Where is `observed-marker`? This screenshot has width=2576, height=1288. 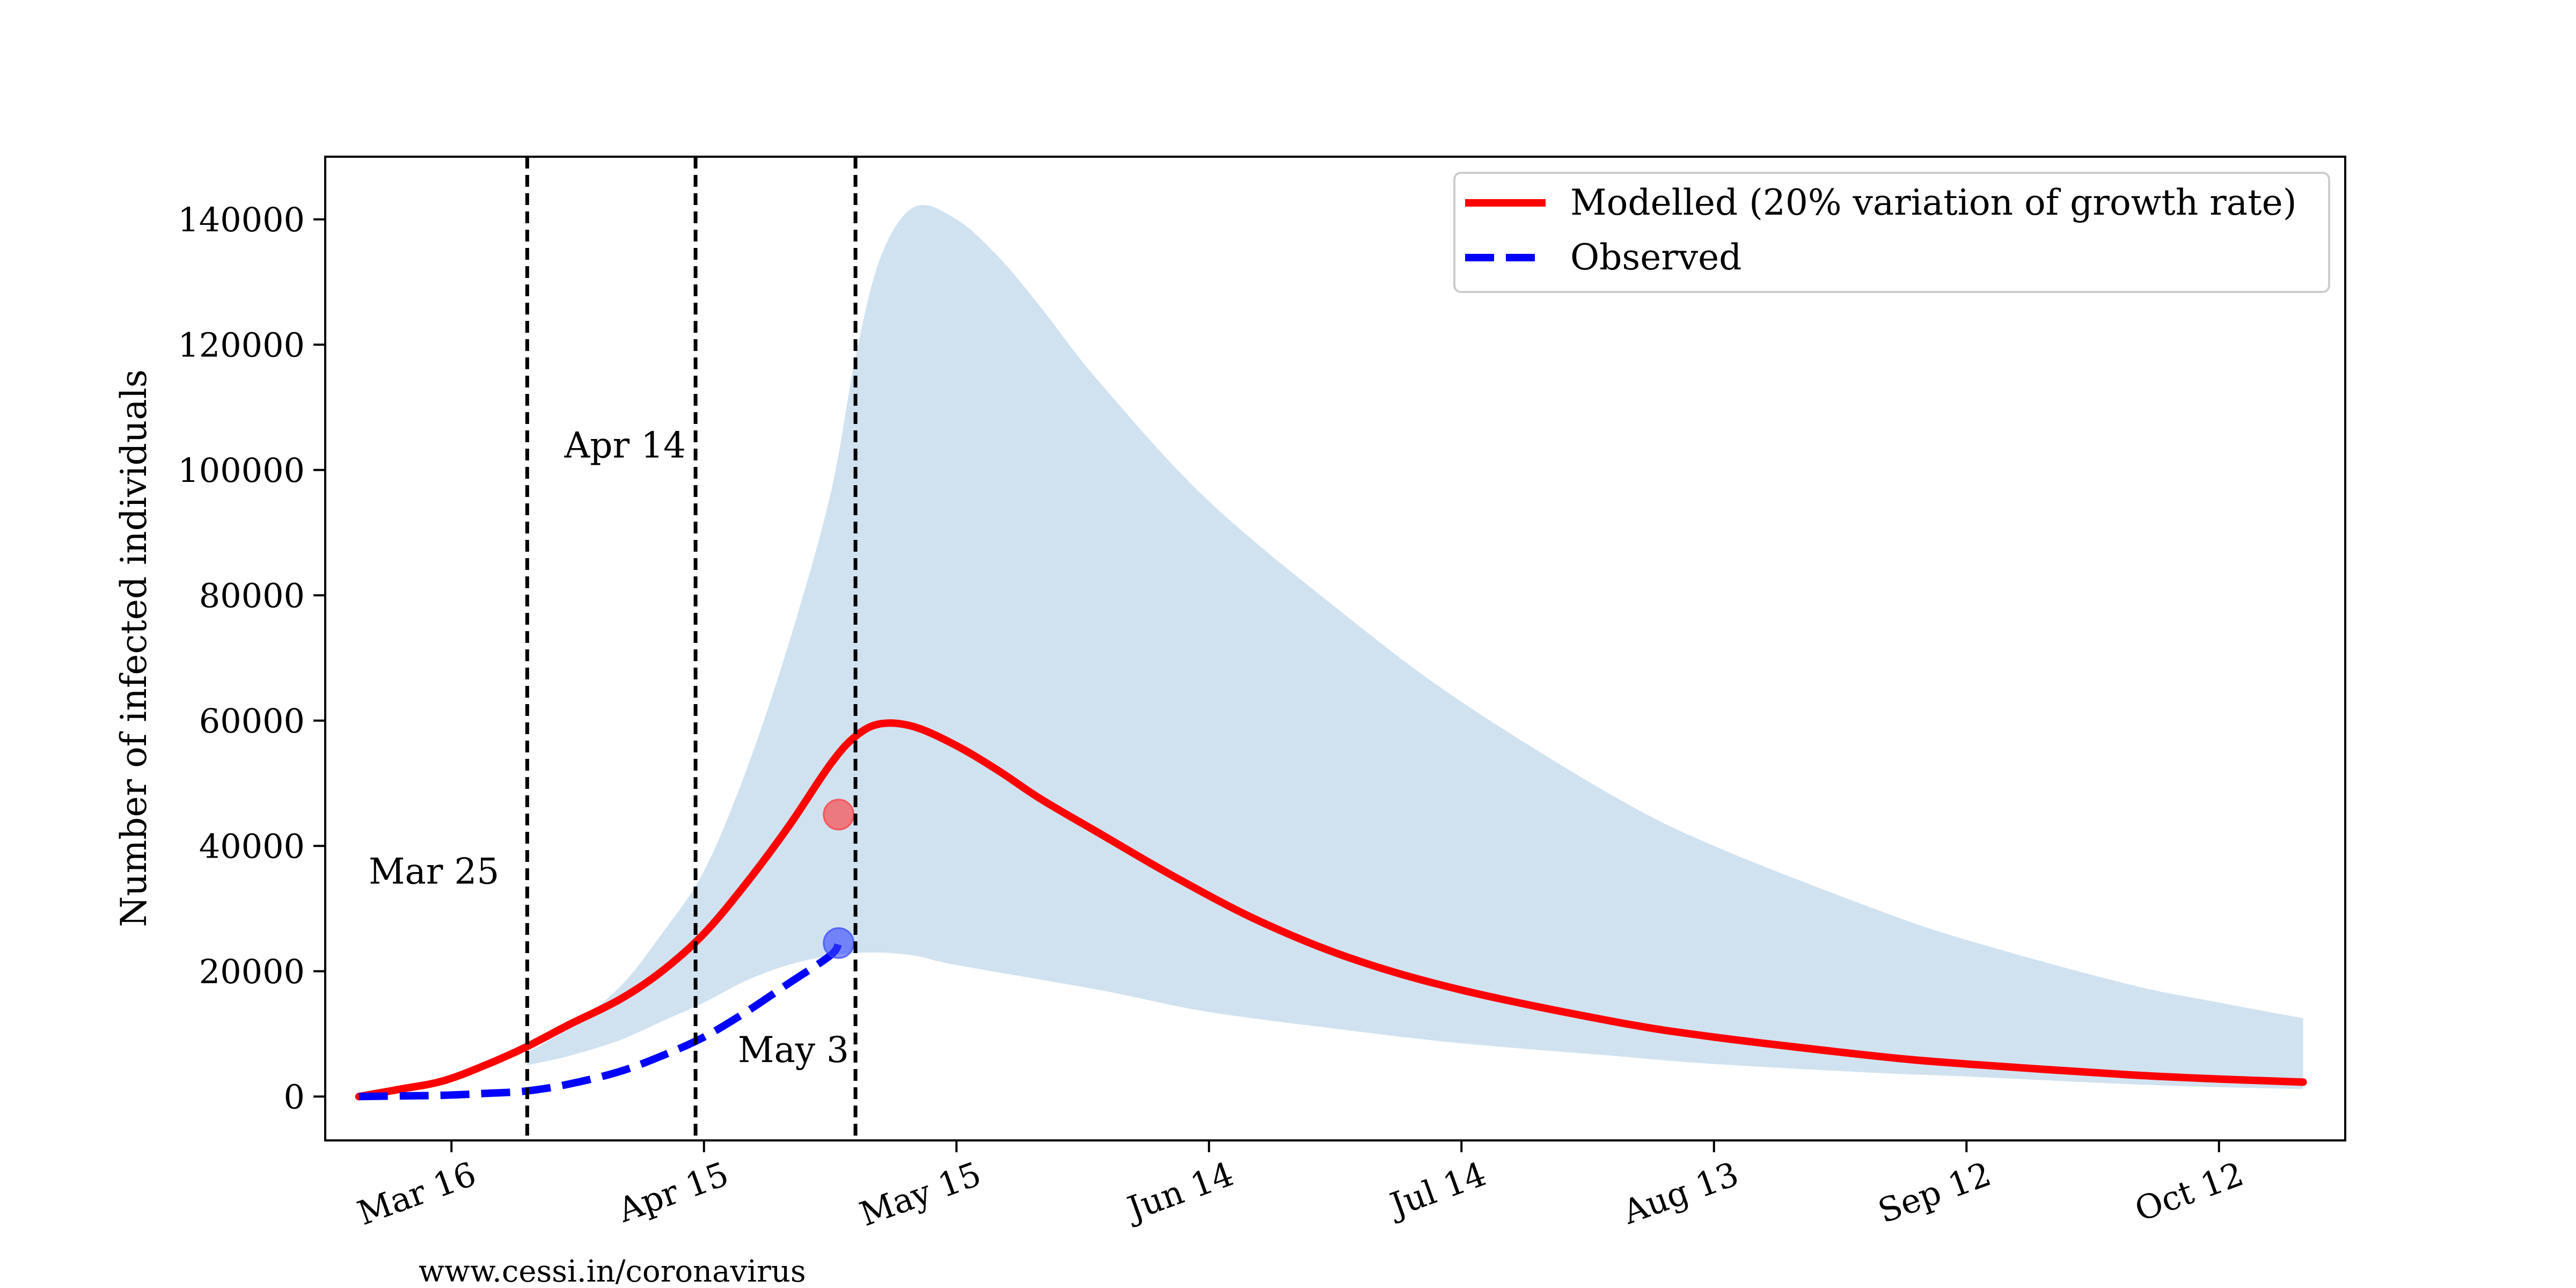 observed-marker is located at coordinates (839, 943).